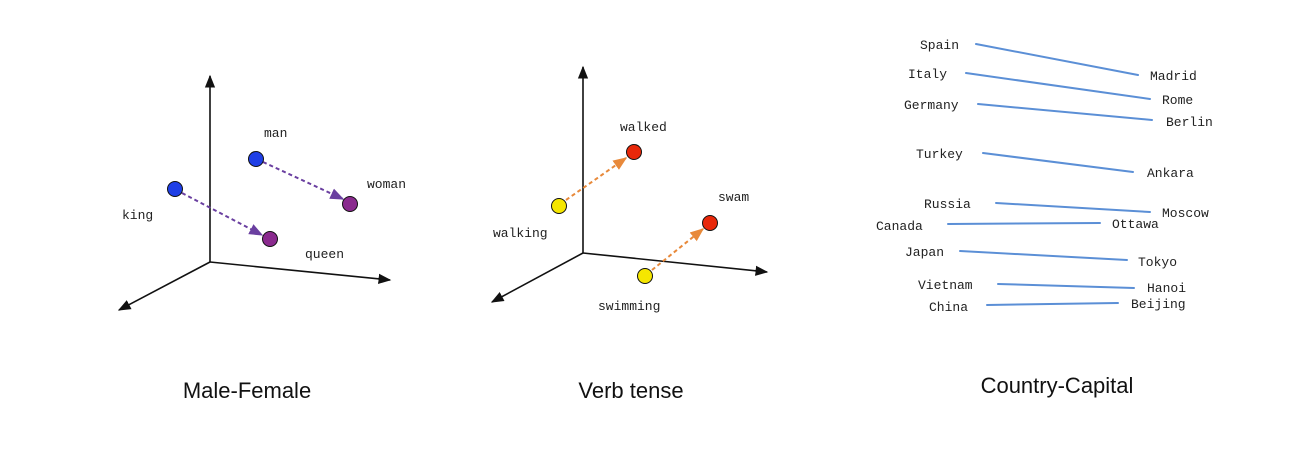  What do you see at coordinates (247, 390) in the screenshot?
I see `caption-male-female: Male-Female` at bounding box center [247, 390].